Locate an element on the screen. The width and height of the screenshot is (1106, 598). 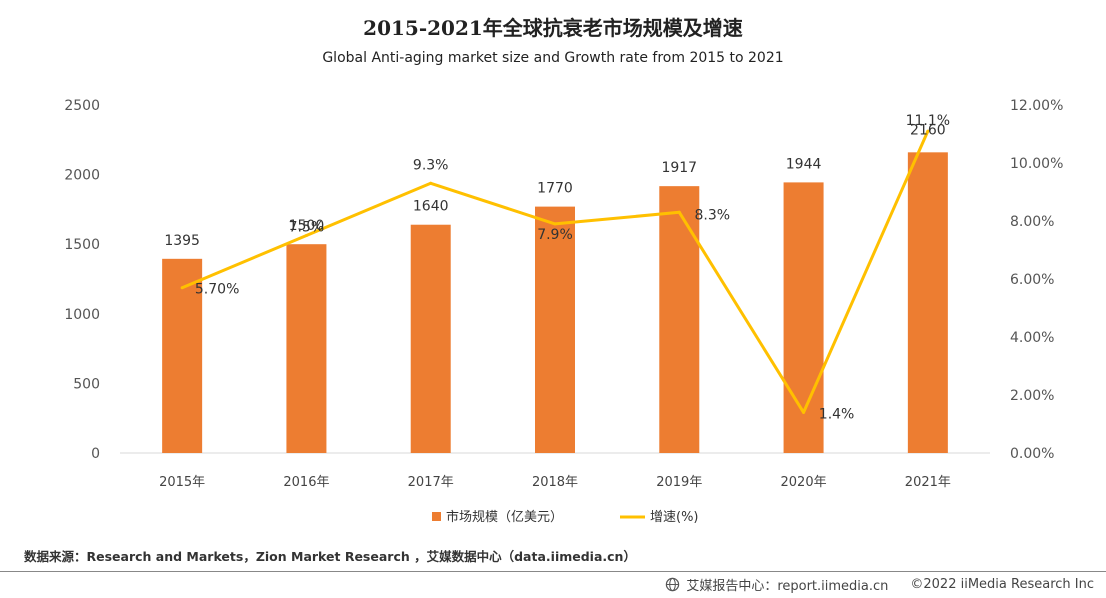
bar-value-label: 1640 is located at coordinates (431, 207).